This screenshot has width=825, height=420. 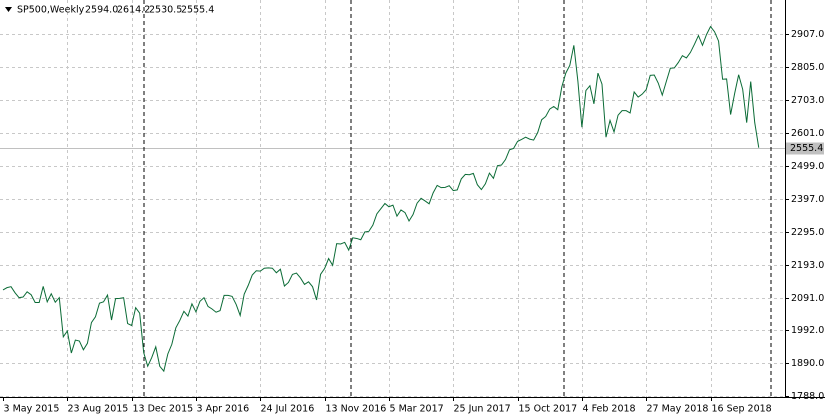 I want to click on menu-arrow, so click(x=8, y=9).